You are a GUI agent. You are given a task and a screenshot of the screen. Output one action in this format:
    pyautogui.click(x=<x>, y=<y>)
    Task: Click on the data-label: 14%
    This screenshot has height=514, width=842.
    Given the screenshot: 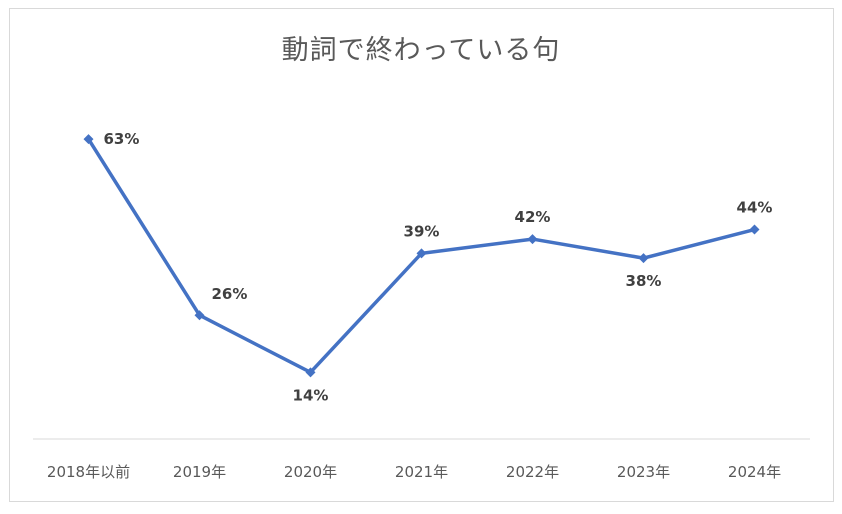 What is the action you would take?
    pyautogui.click(x=311, y=395)
    